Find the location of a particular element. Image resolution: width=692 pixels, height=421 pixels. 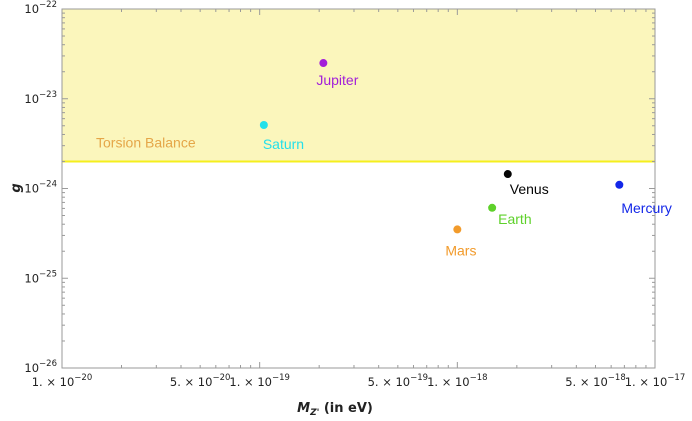

point-label-mars: Mars is located at coordinates (460, 250).